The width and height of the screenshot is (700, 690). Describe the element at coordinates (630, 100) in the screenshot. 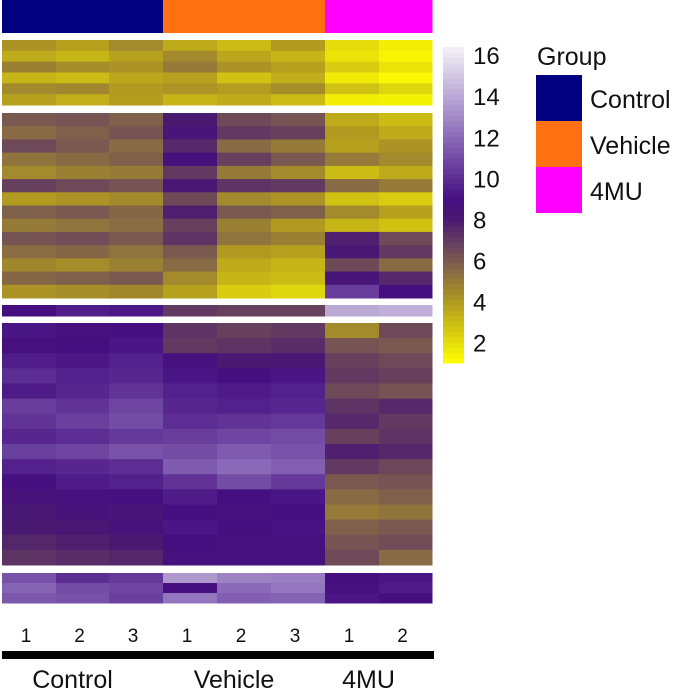

I see `legend-label-control: Control` at that location.